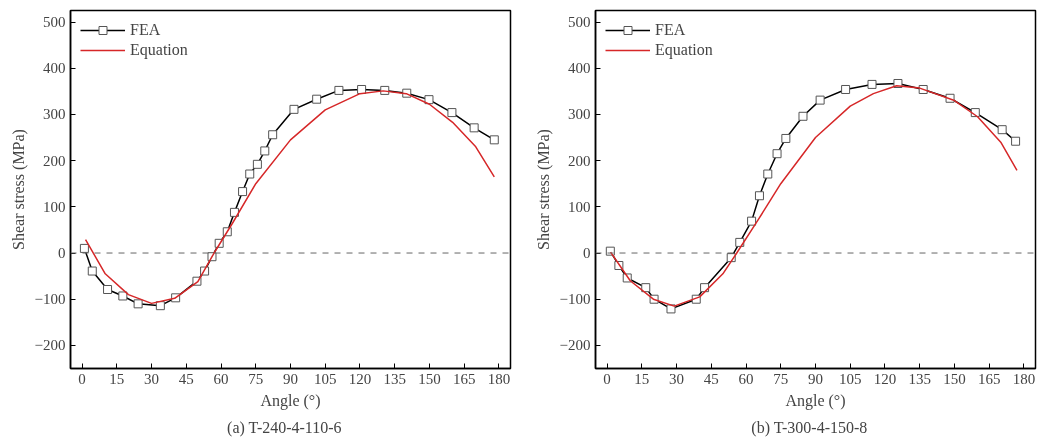 The height and width of the screenshot is (446, 1059). Describe the element at coordinates (809, 427) in the screenshot. I see `text: (b) T-300-4-150-8` at that location.